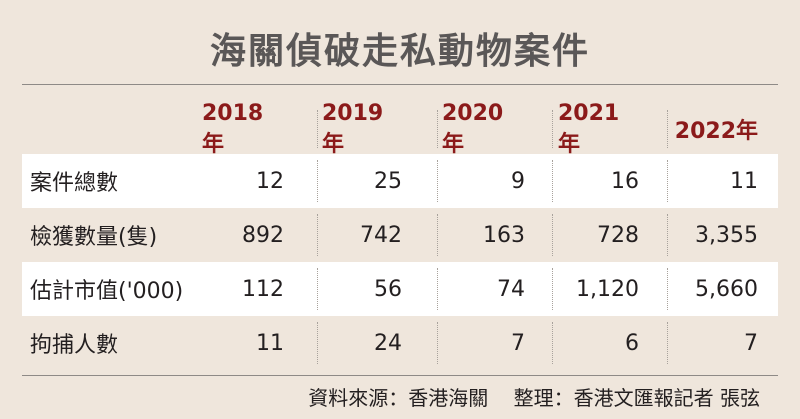 This screenshot has width=800, height=419. What do you see at coordinates (388, 181) in the screenshot?
I see `table-cell: 25` at bounding box center [388, 181].